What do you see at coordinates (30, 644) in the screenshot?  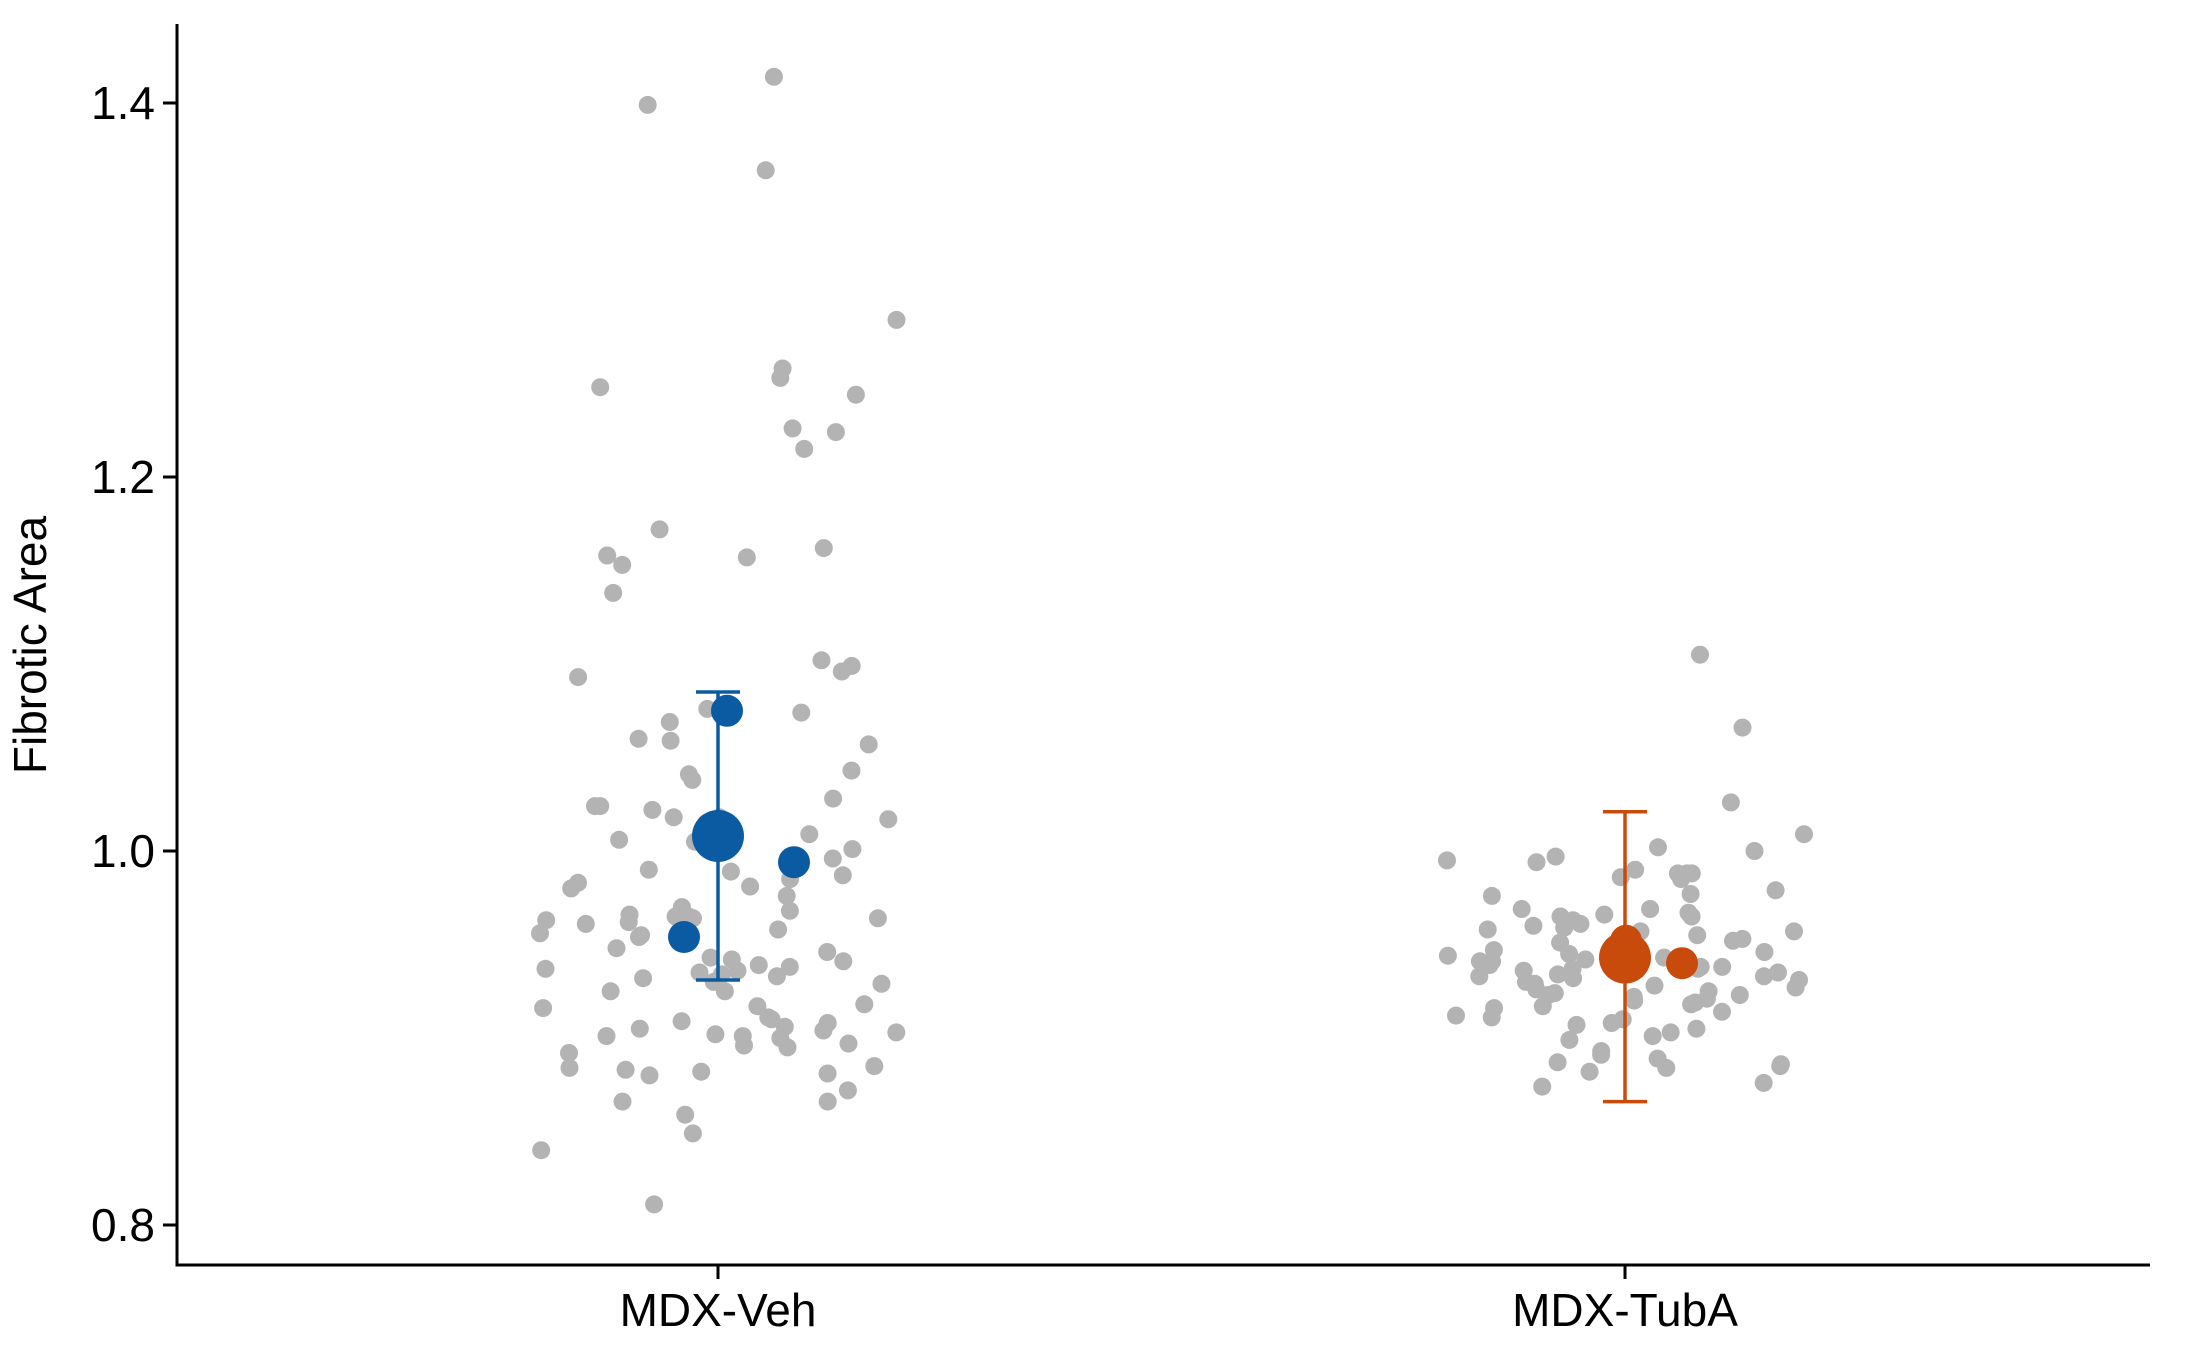 I see `y-axis-title: Fibrotic Area` at bounding box center [30, 644].